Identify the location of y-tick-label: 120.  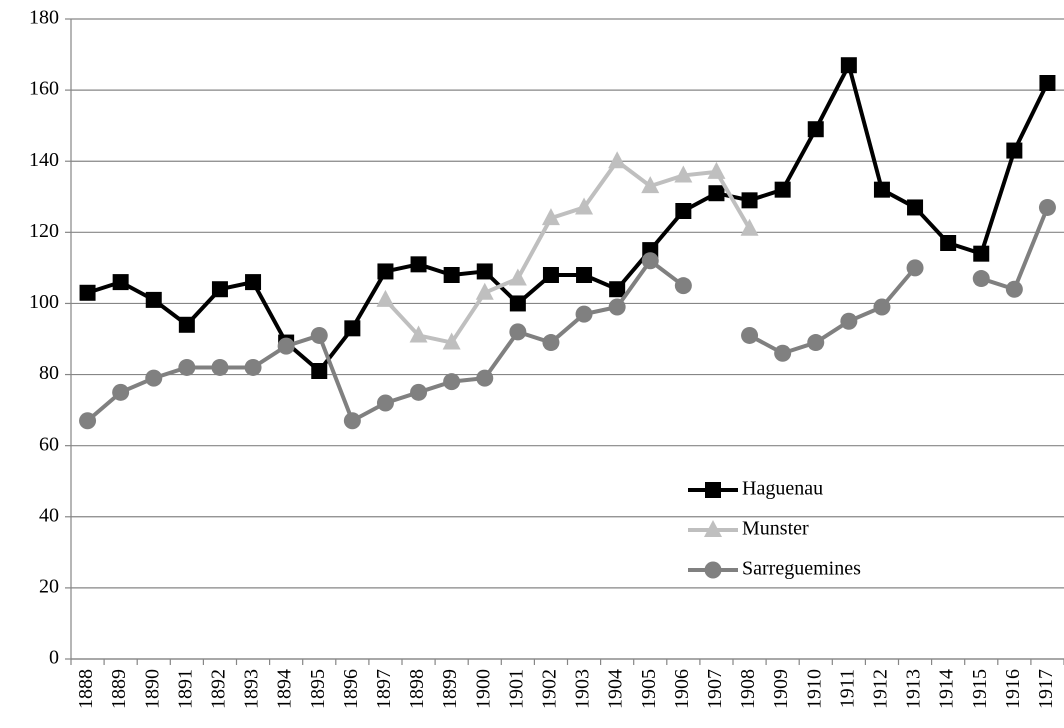
(44, 231).